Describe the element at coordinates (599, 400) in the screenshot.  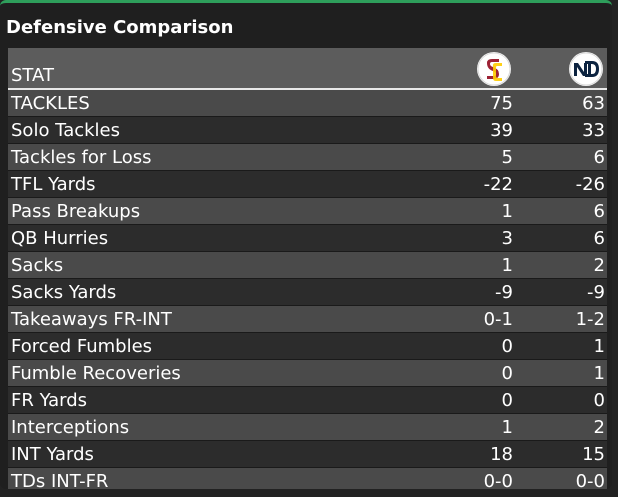
I see `nd-value: 0` at that location.